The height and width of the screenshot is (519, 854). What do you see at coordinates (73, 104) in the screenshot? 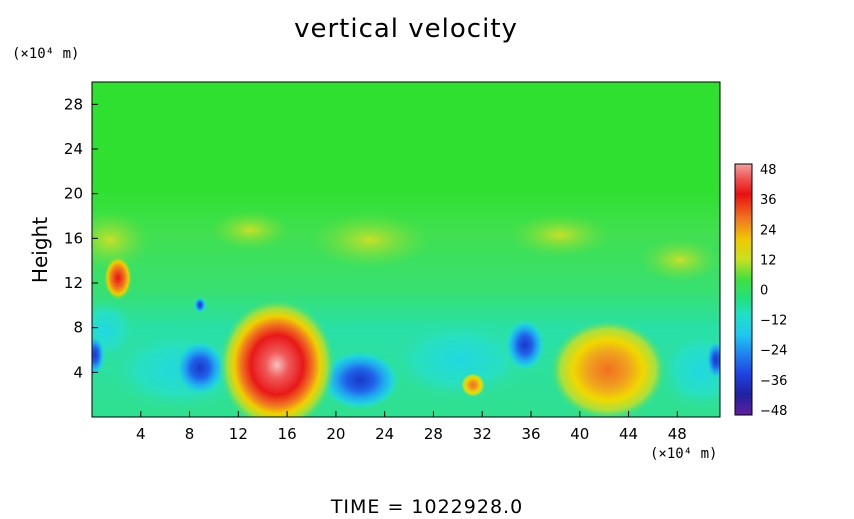
I see `y-tick-label: 28` at bounding box center [73, 104].